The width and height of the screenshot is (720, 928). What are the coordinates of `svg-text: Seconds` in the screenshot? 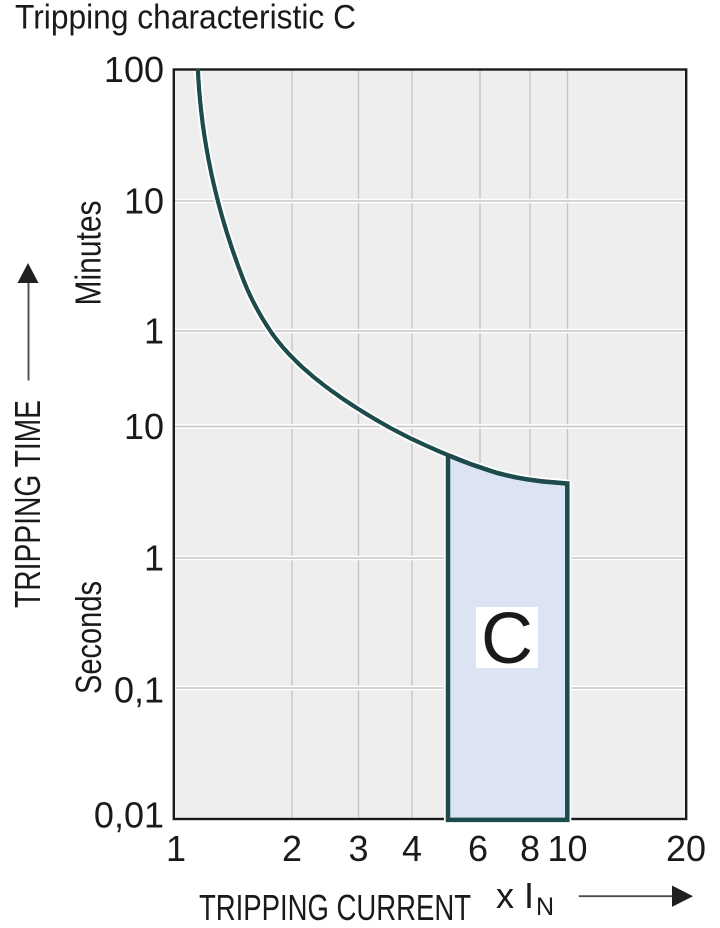 It's located at (88, 637).